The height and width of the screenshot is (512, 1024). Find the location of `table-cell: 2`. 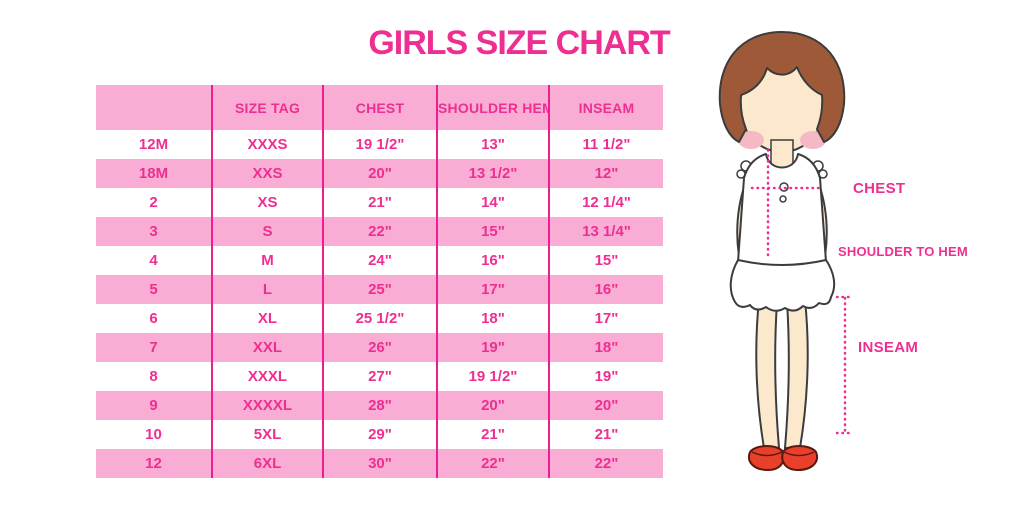

table-cell: 2 is located at coordinates (154, 202).